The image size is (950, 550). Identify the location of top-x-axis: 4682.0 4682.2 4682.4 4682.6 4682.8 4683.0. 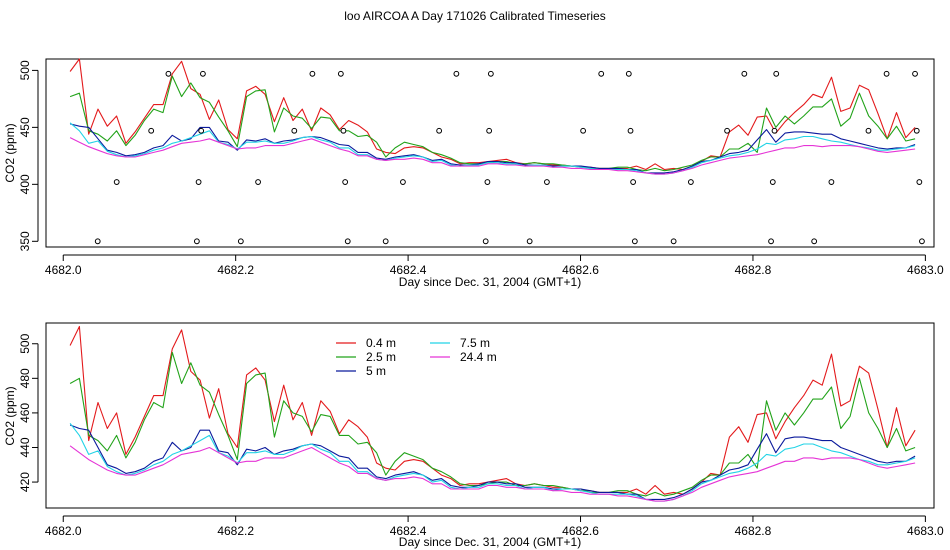
(494, 265).